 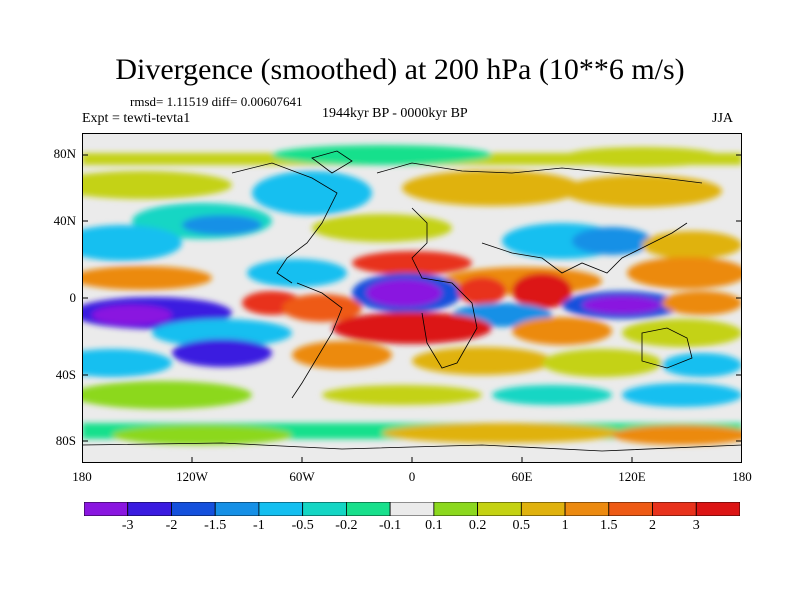 I want to click on lon-label-120e: 120E, so click(x=632, y=476).